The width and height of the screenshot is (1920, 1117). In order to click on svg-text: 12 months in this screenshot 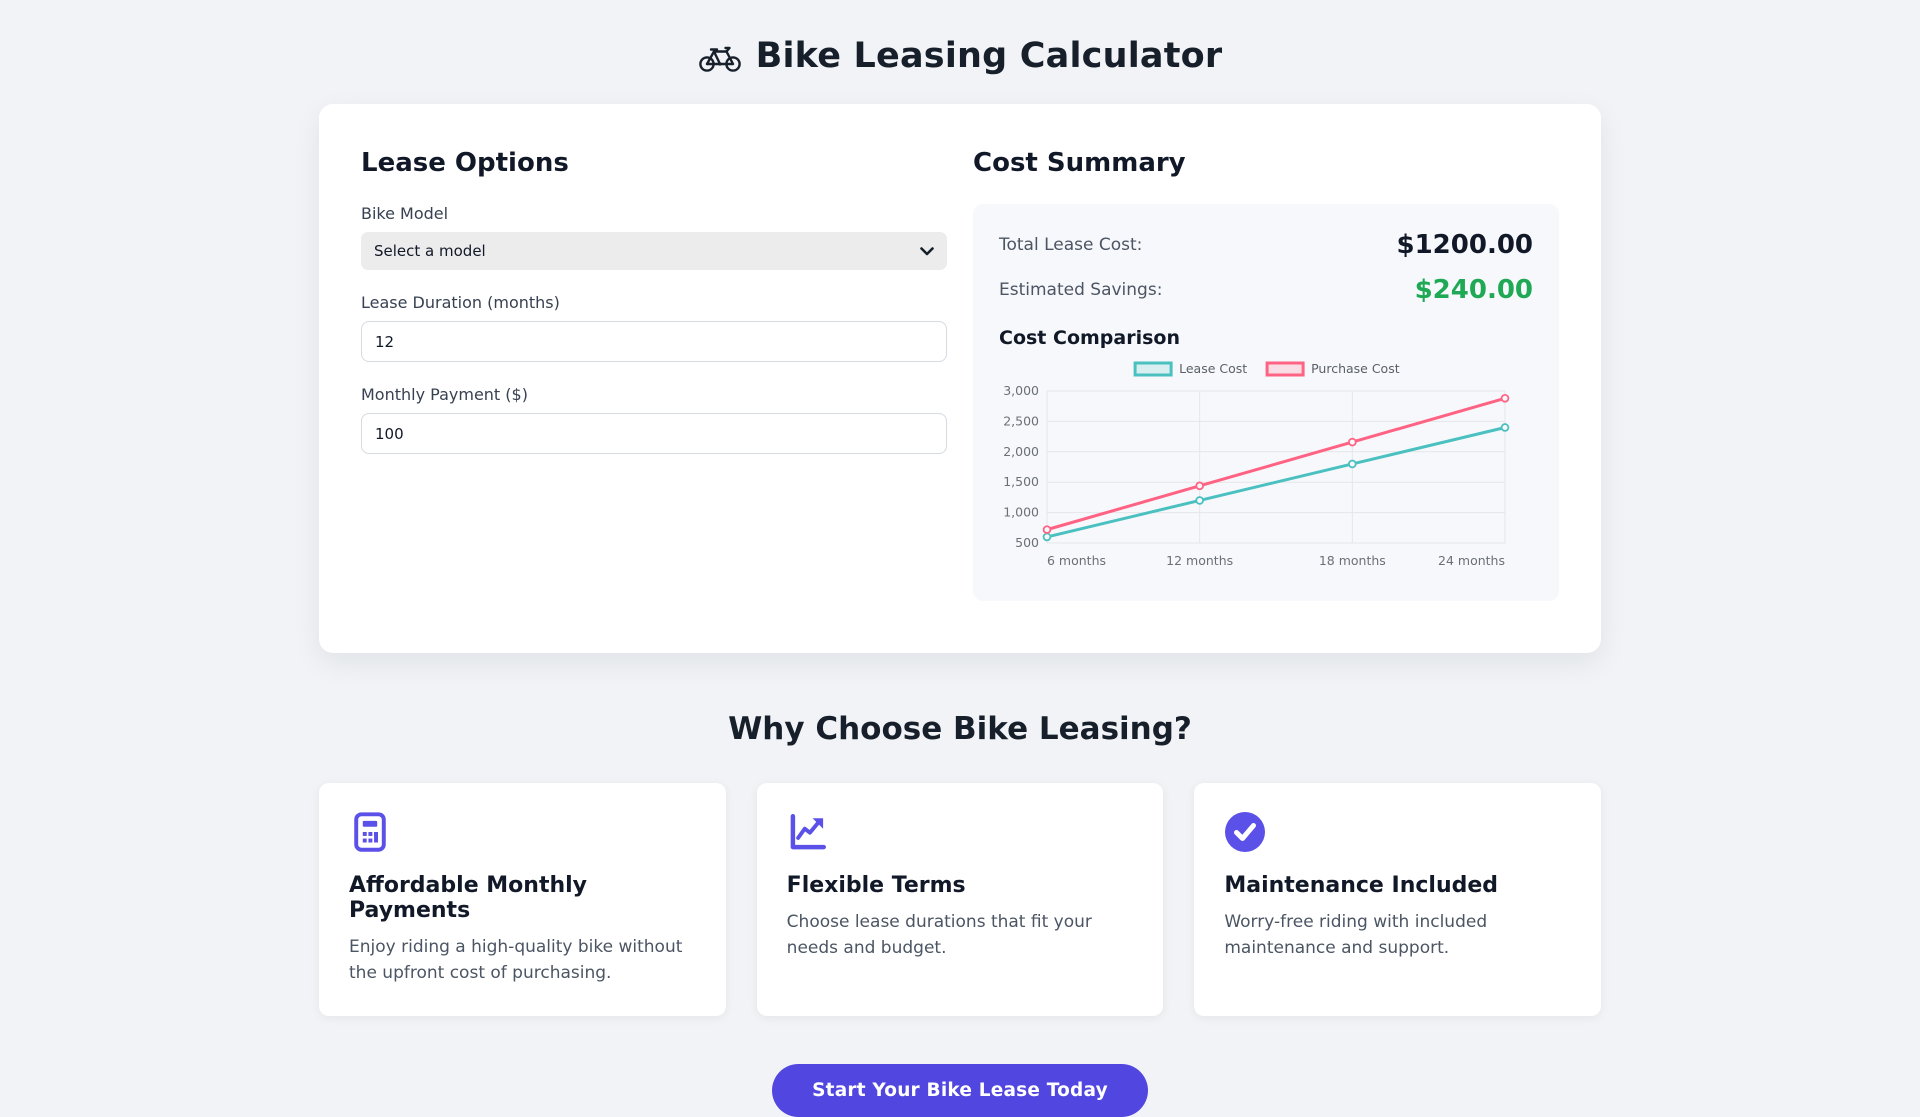, I will do `click(1199, 560)`.